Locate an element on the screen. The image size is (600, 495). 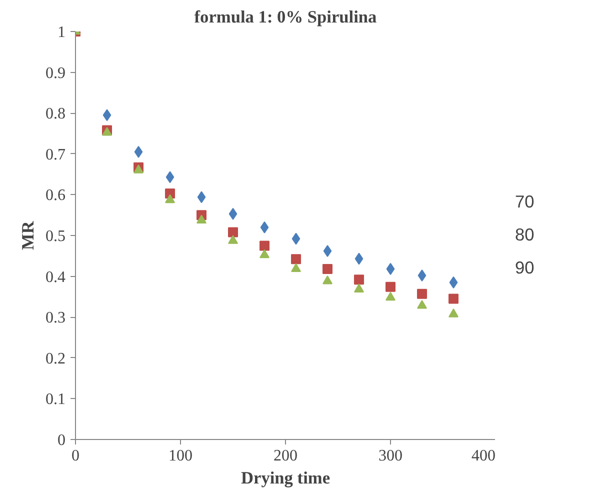
y-tick-label: 0.3 is located at coordinates (56, 318).